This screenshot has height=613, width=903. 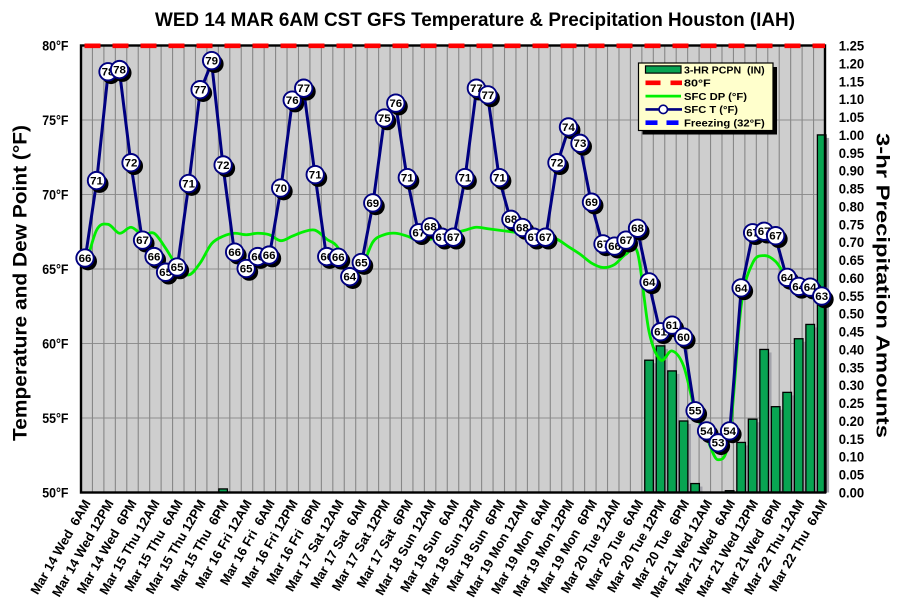 I want to click on svg-text: 1.25, so click(x=852, y=46).